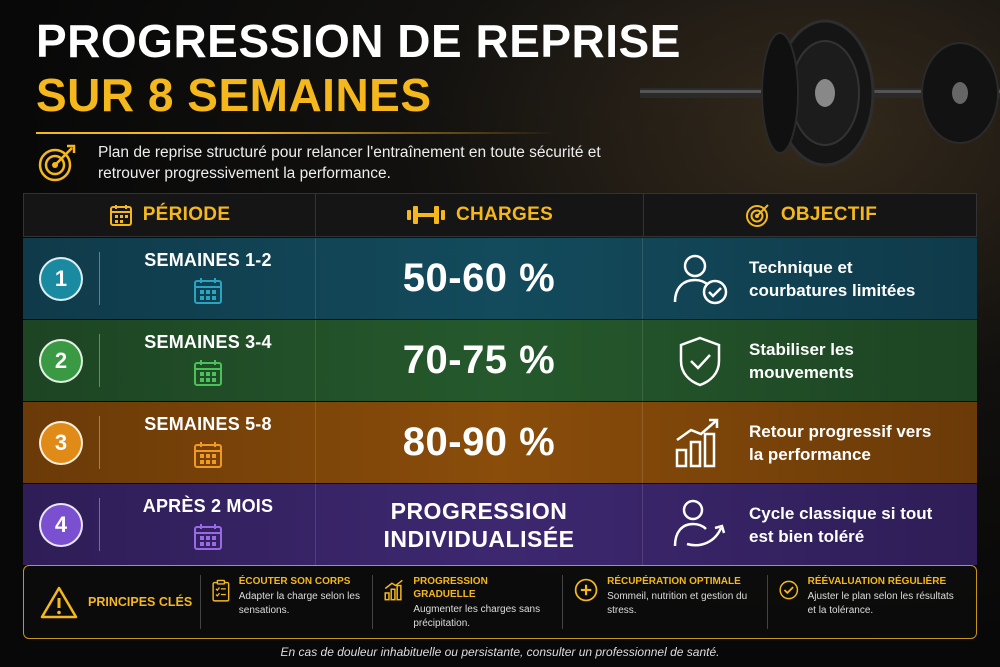 Image resolution: width=1000 pixels, height=667 pixels. What do you see at coordinates (801, 360) in the screenshot?
I see `objective-text: Stabiliser les mouvements` at bounding box center [801, 360].